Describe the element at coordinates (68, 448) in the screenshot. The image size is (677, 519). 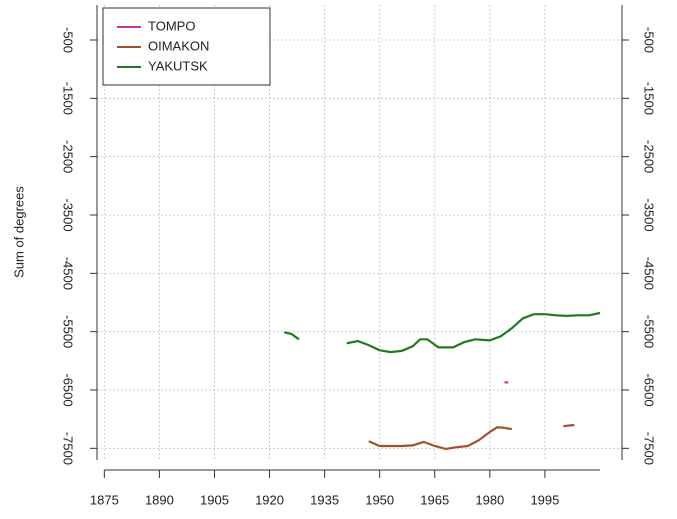
I see `y-tick-label: -7500` at that location.